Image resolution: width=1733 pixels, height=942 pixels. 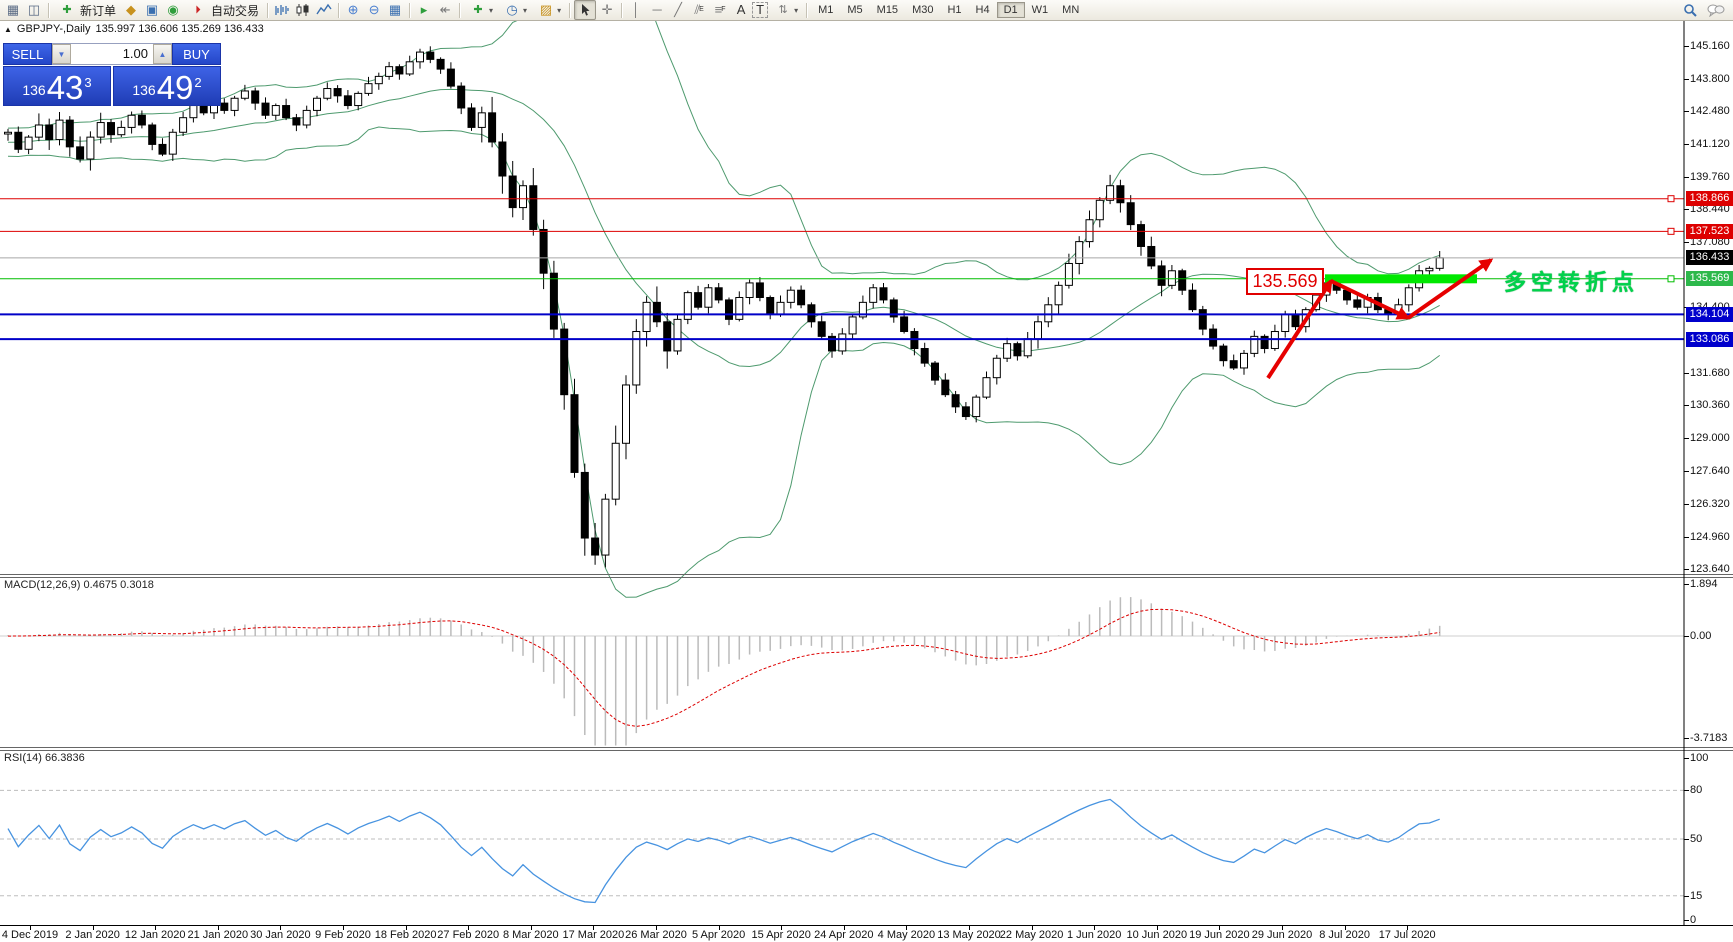 What do you see at coordinates (179, 29) in the screenshot?
I see `symbol-ohlc: 135.997 136.606 135.269 136.433` at bounding box center [179, 29].